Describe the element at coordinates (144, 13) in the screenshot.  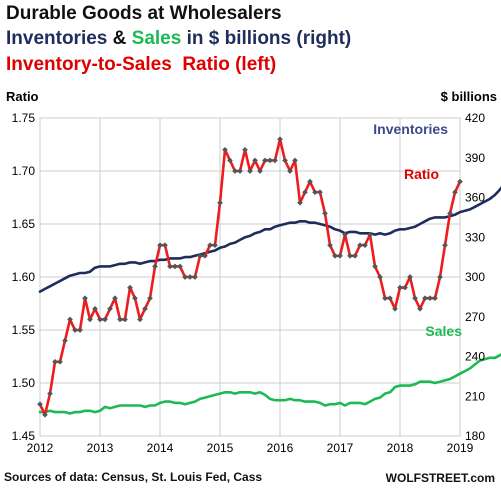
I see `chart-title: Durable Goods at Wholesalers` at that location.